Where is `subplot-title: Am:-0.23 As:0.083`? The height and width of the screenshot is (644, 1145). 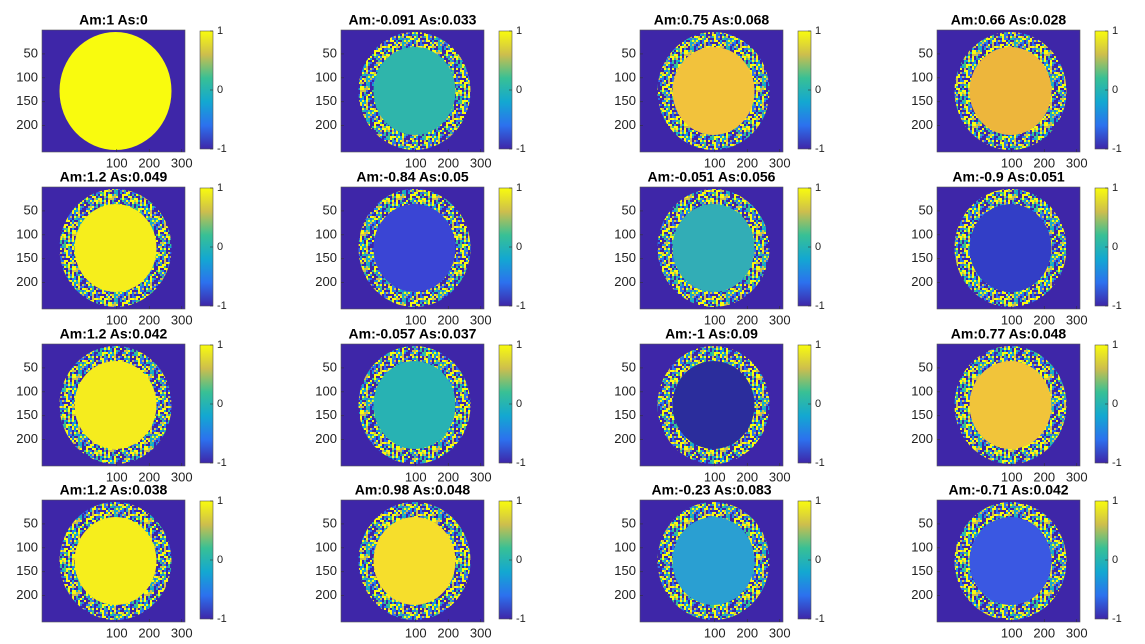 subplot-title: Am:-0.23 As:0.083 is located at coordinates (711, 490).